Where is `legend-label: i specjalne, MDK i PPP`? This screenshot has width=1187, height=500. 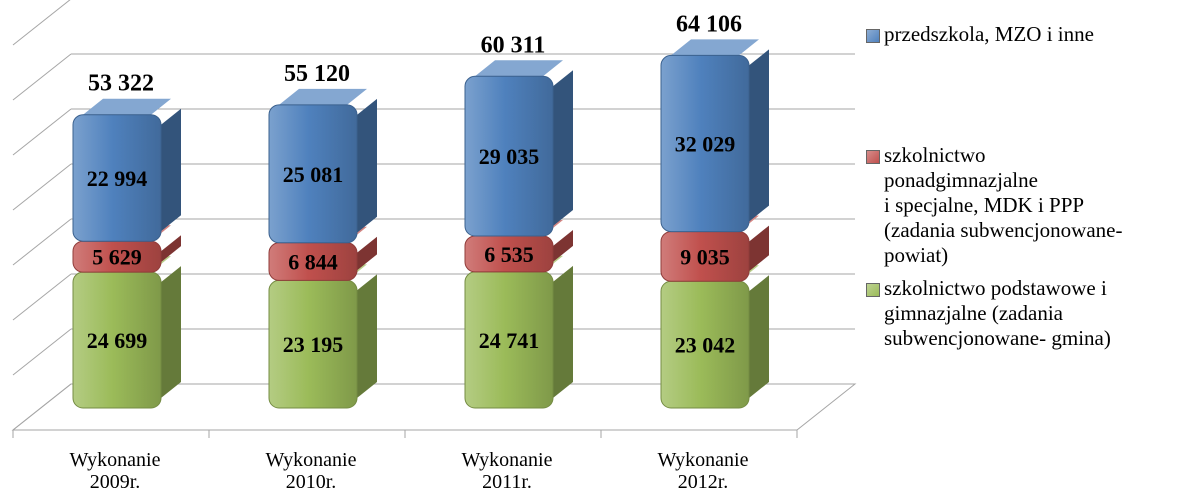
legend-label: i specjalne, MDK i PPP is located at coordinates (984, 205).